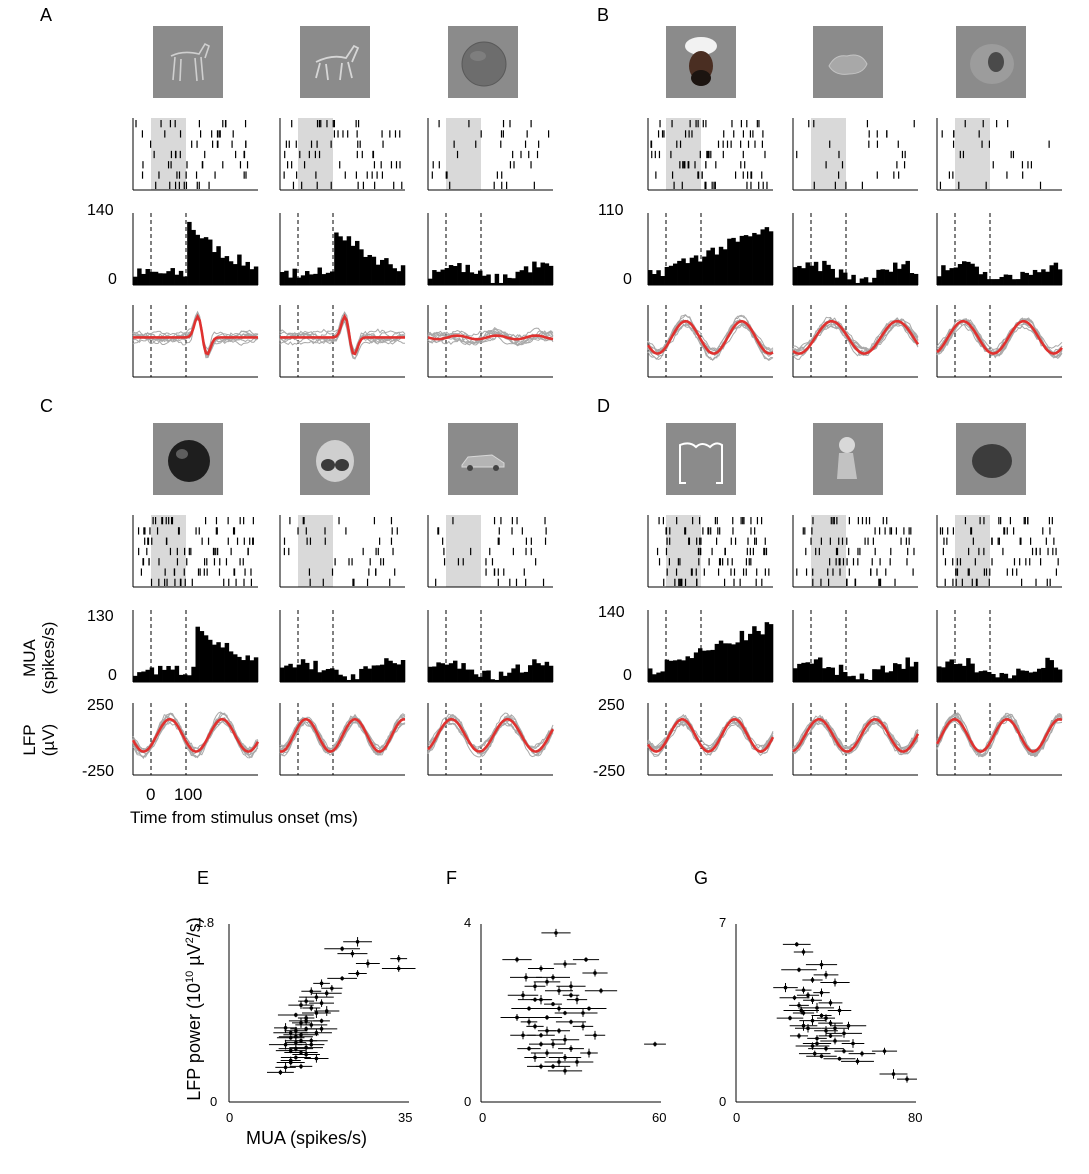  Describe the element at coordinates (40, 658) in the screenshot. I see `mua-ylabel: MUA (spikes/s)` at that location.